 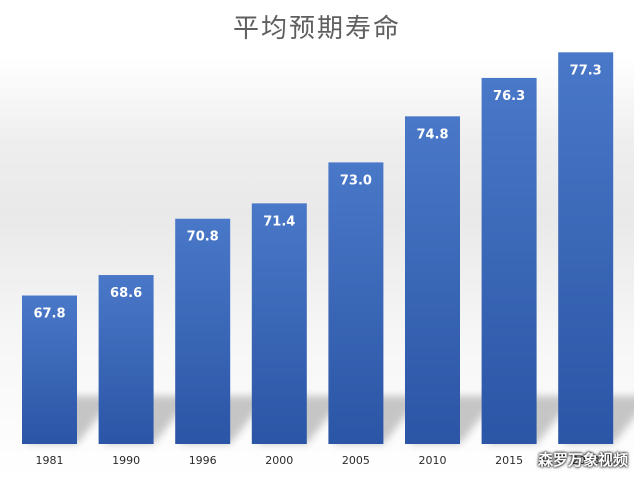 I want to click on x-tick-labels-group: 1981 1990 1996 2000 2005 2010 2015 2018, so click(x=318, y=460).